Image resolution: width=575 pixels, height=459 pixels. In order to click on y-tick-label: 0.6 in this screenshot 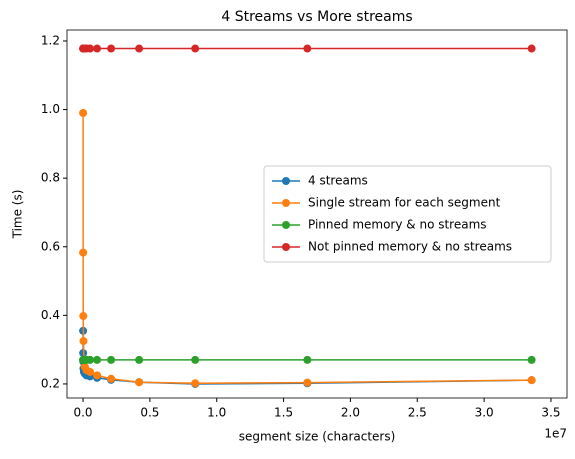, I will do `click(50, 246)`.